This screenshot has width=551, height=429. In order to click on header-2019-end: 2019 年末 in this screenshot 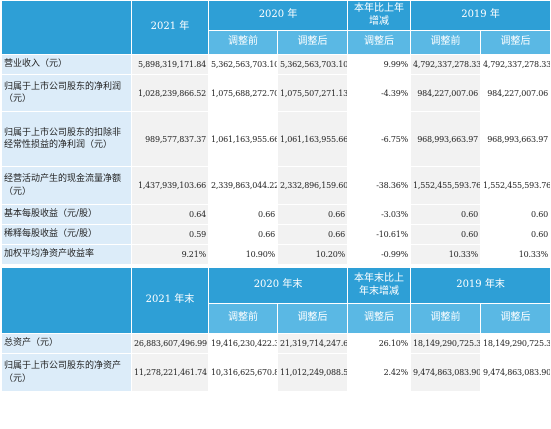, I will do `click(480, 285)`.